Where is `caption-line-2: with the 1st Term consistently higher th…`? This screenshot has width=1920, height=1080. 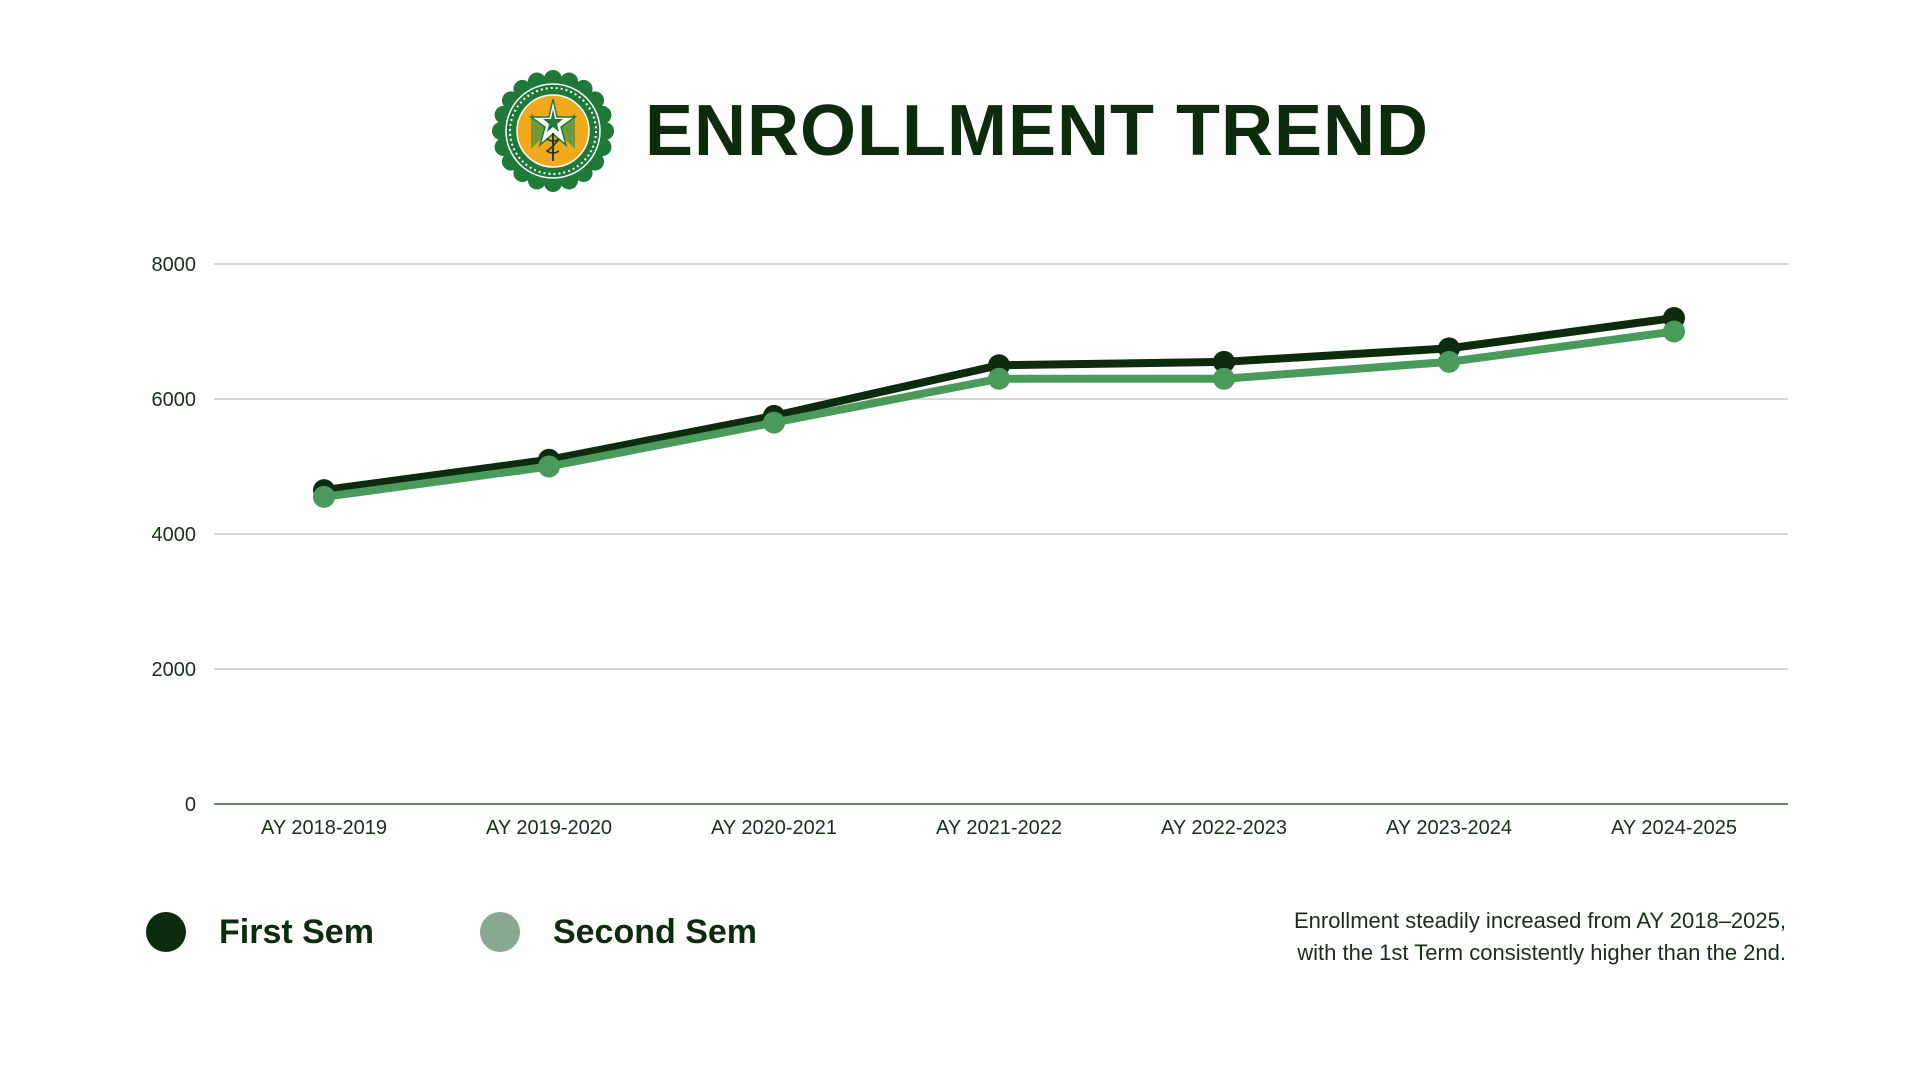
caption-line-2: with the 1st Term consistently higher th… is located at coordinates (1541, 952).